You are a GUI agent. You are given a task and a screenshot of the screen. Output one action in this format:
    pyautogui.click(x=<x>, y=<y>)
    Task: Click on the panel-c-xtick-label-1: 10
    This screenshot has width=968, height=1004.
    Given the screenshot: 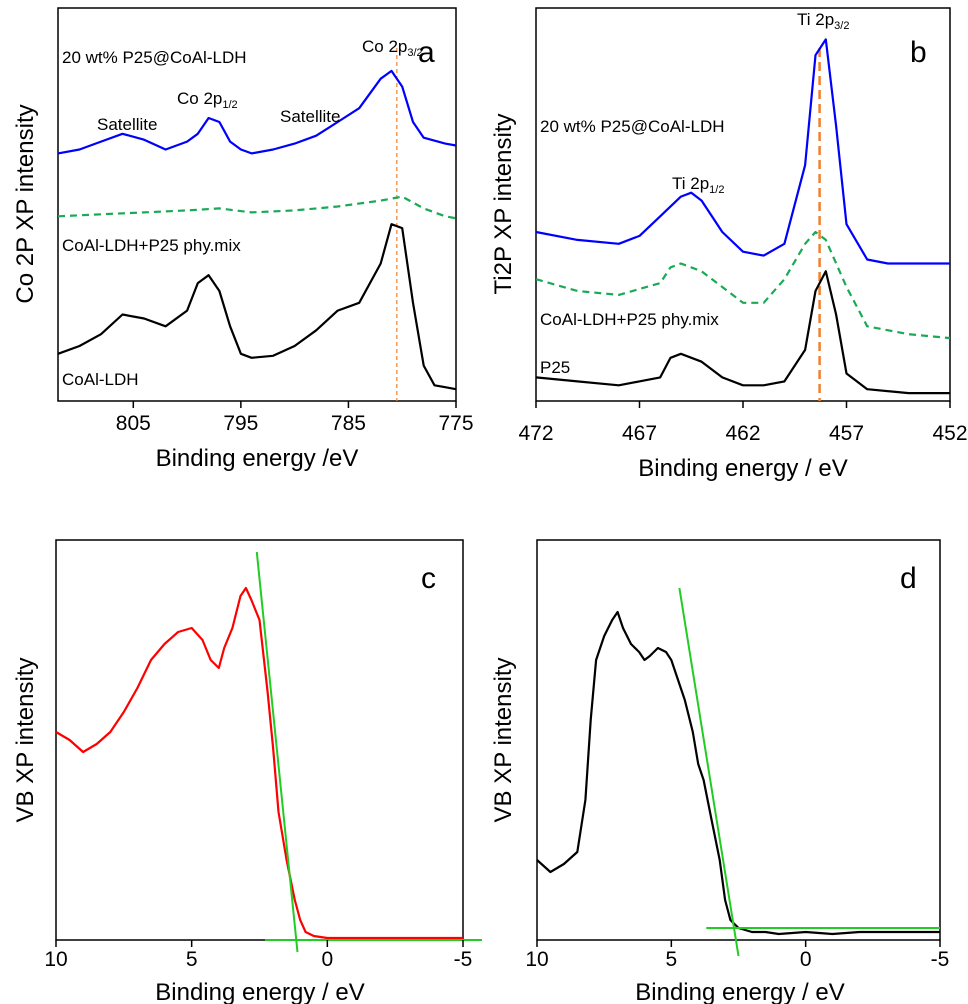 What is the action you would take?
    pyautogui.click(x=55, y=959)
    